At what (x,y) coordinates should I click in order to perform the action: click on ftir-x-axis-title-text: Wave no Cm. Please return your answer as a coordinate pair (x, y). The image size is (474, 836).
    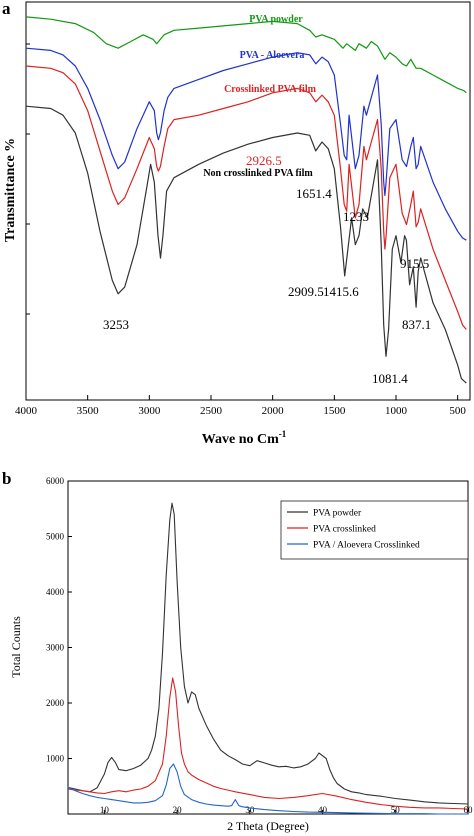
    Looking at the image, I should click on (240, 439).